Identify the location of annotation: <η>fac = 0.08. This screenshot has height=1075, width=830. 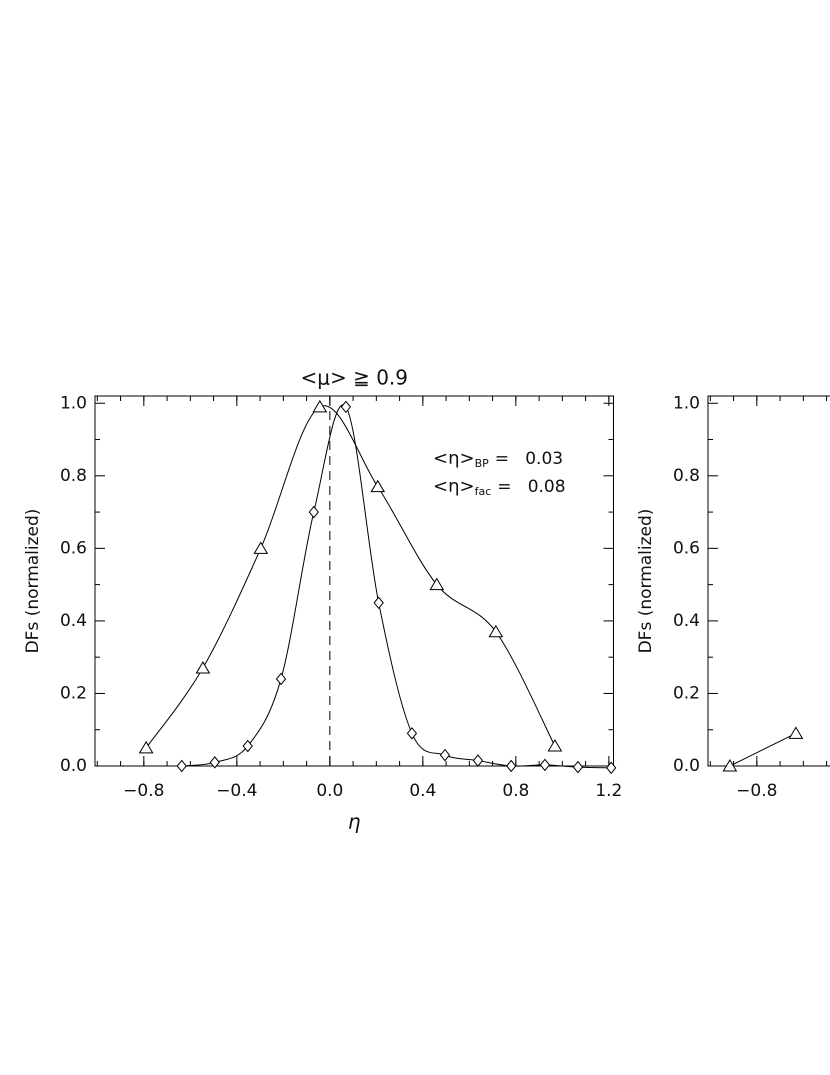
(499, 487).